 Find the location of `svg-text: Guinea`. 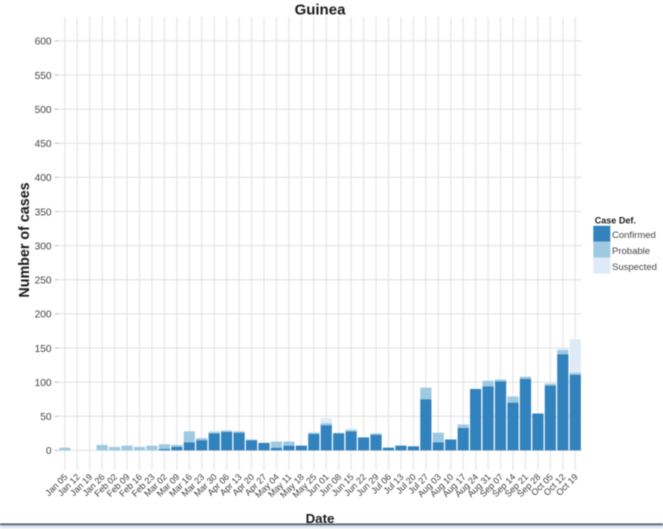

svg-text: Guinea is located at coordinates (321, 9).